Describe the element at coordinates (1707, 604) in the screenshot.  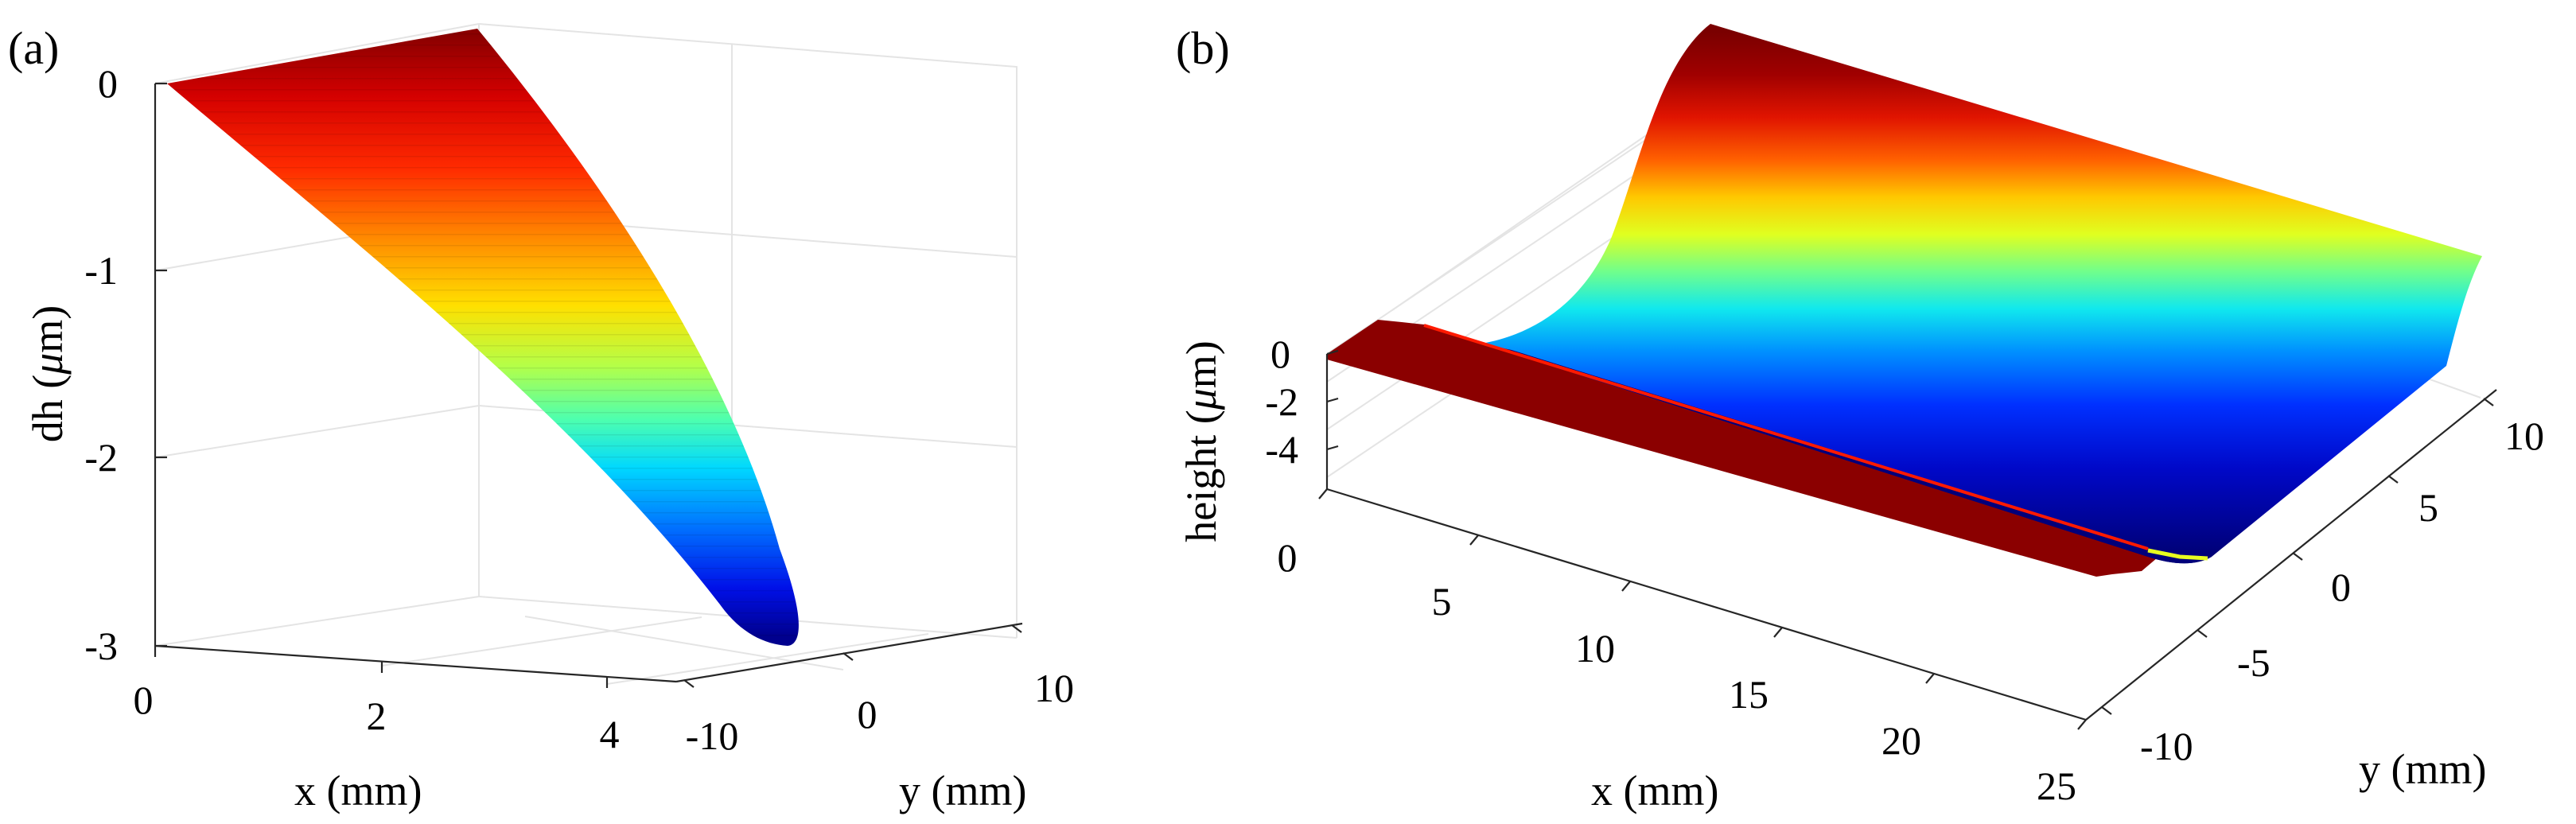
I see `panel-b-x-axis` at that location.